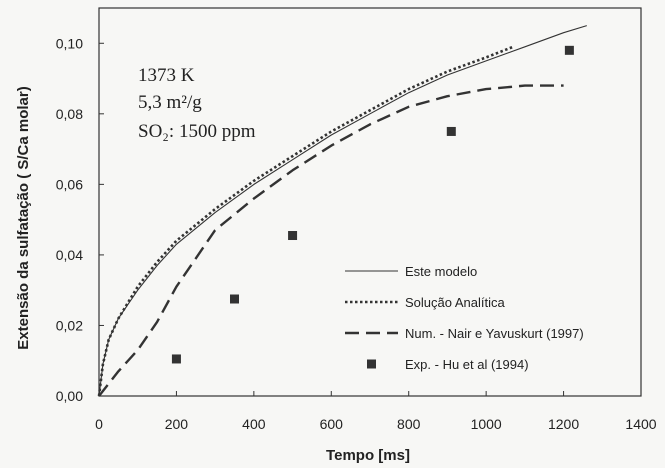 The height and width of the screenshot is (468, 665). Describe the element at coordinates (371, 364) in the screenshot. I see `legend-swatch-exp-hu-et-al-1994` at that location.